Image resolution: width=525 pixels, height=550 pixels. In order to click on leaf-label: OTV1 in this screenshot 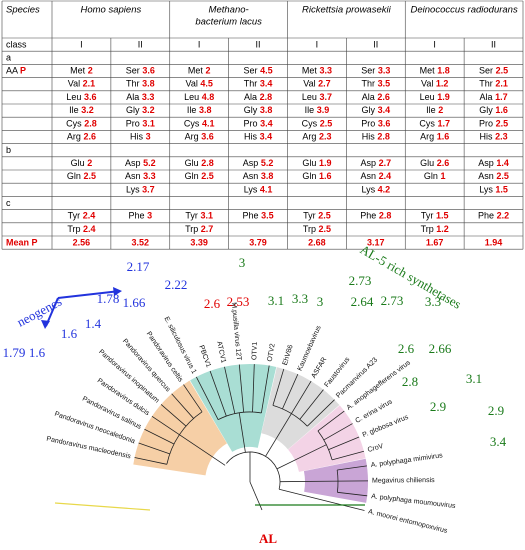, I will do `click(255, 351)`.